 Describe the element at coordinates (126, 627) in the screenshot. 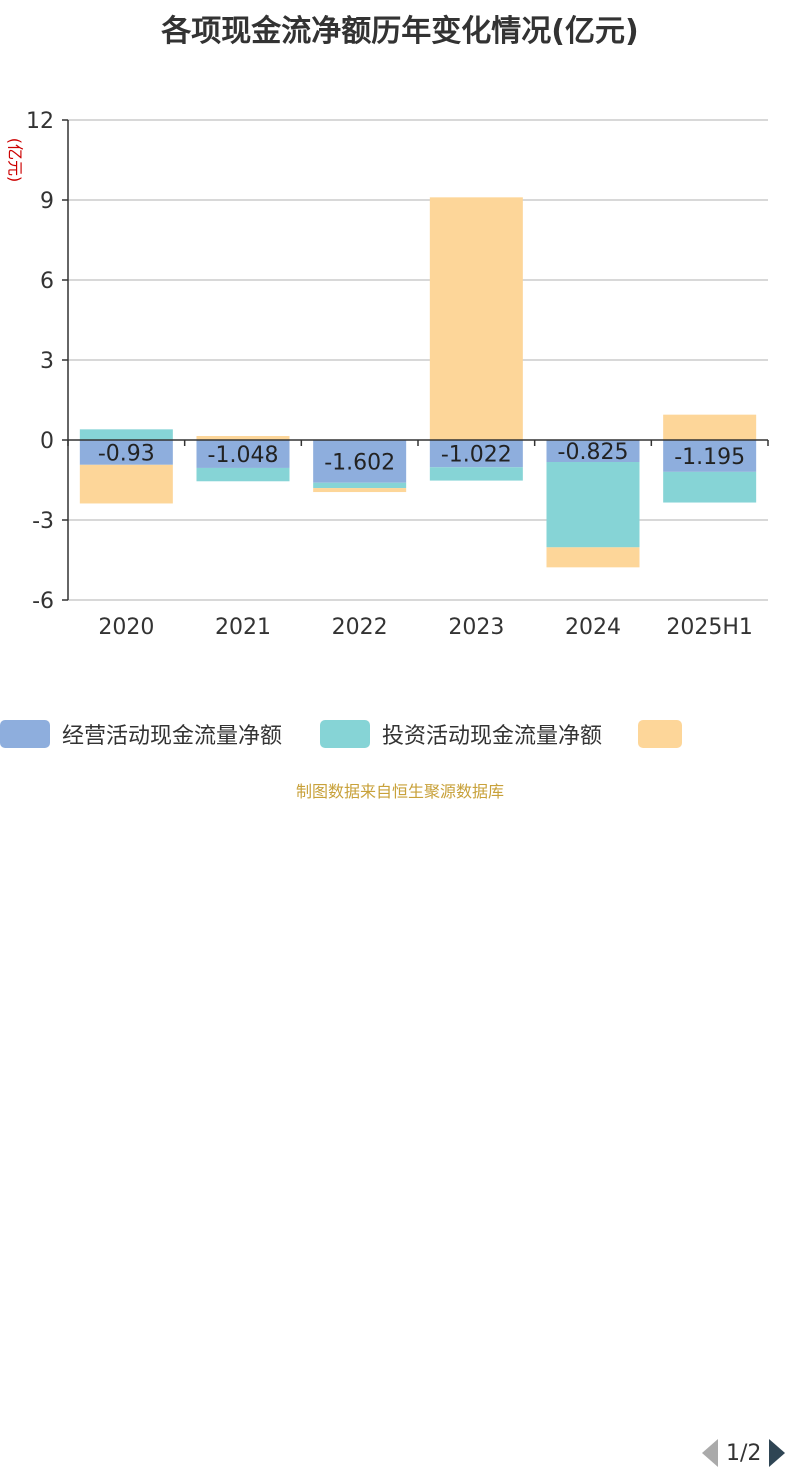

I see `x-tick-label: 2020` at that location.